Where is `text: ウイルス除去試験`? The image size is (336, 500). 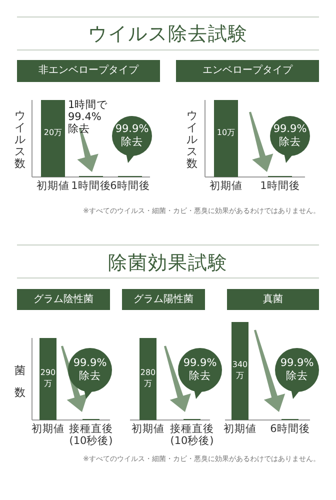 text: ウイルス除去試験 is located at coordinates (168, 34).